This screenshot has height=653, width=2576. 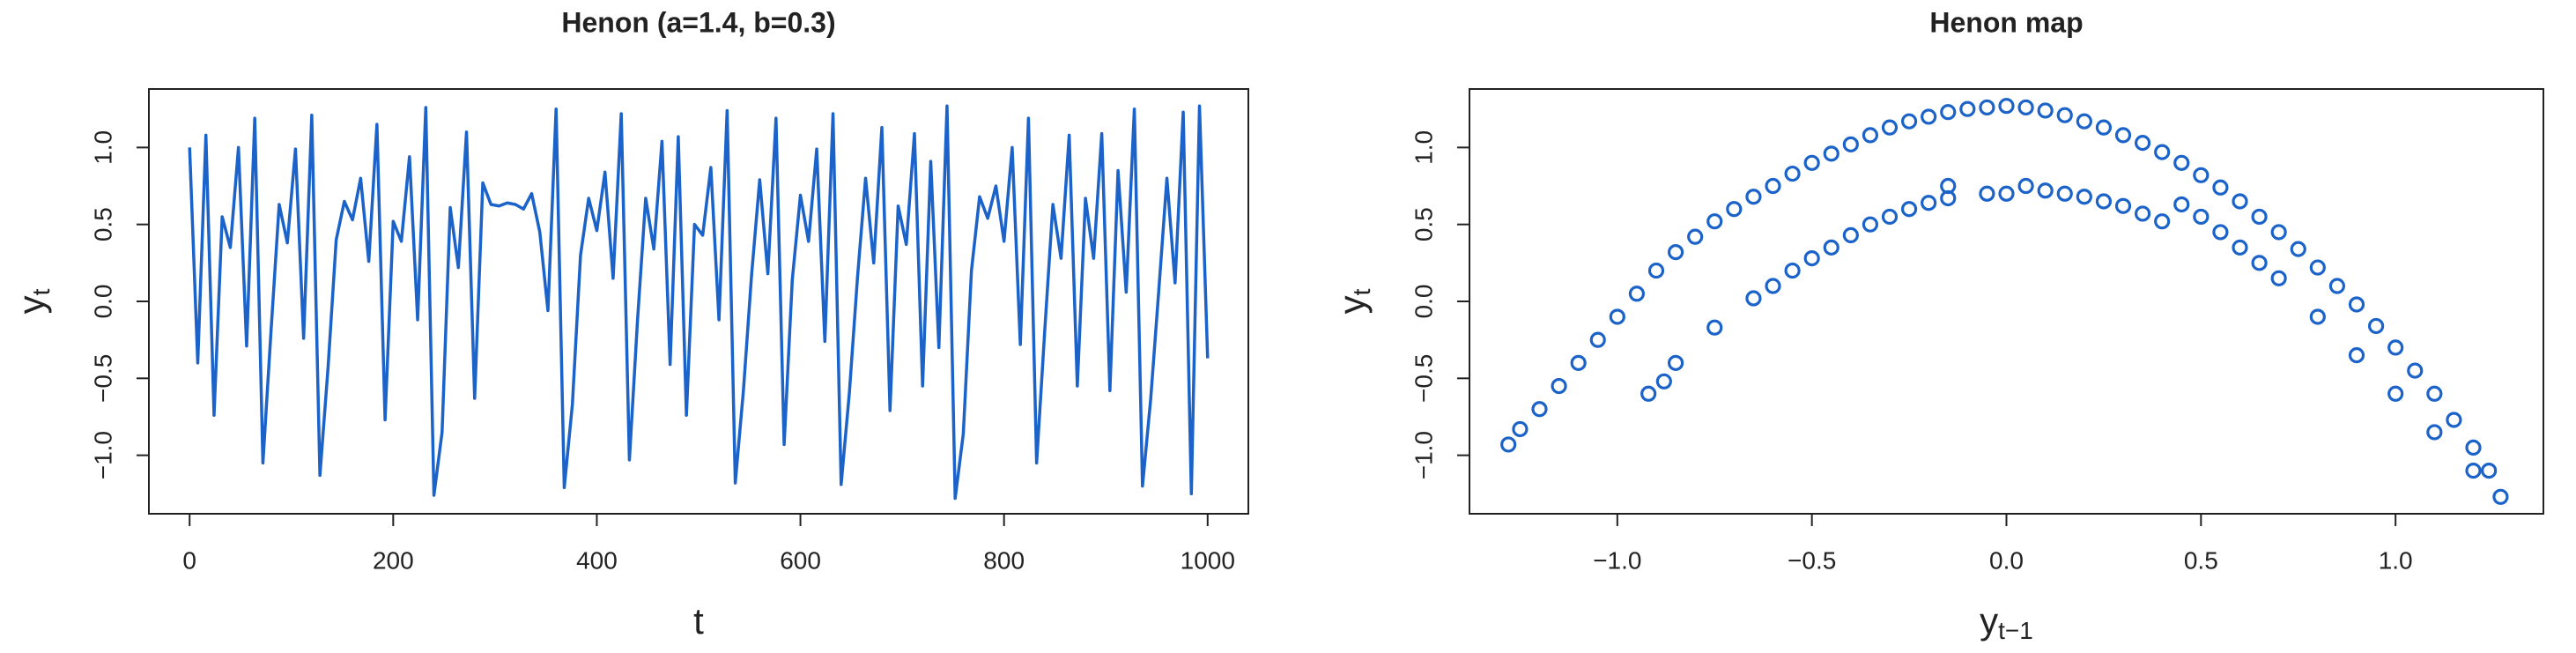 What do you see at coordinates (2007, 560) in the screenshot?
I see `x-tick-label: 0.0` at bounding box center [2007, 560].